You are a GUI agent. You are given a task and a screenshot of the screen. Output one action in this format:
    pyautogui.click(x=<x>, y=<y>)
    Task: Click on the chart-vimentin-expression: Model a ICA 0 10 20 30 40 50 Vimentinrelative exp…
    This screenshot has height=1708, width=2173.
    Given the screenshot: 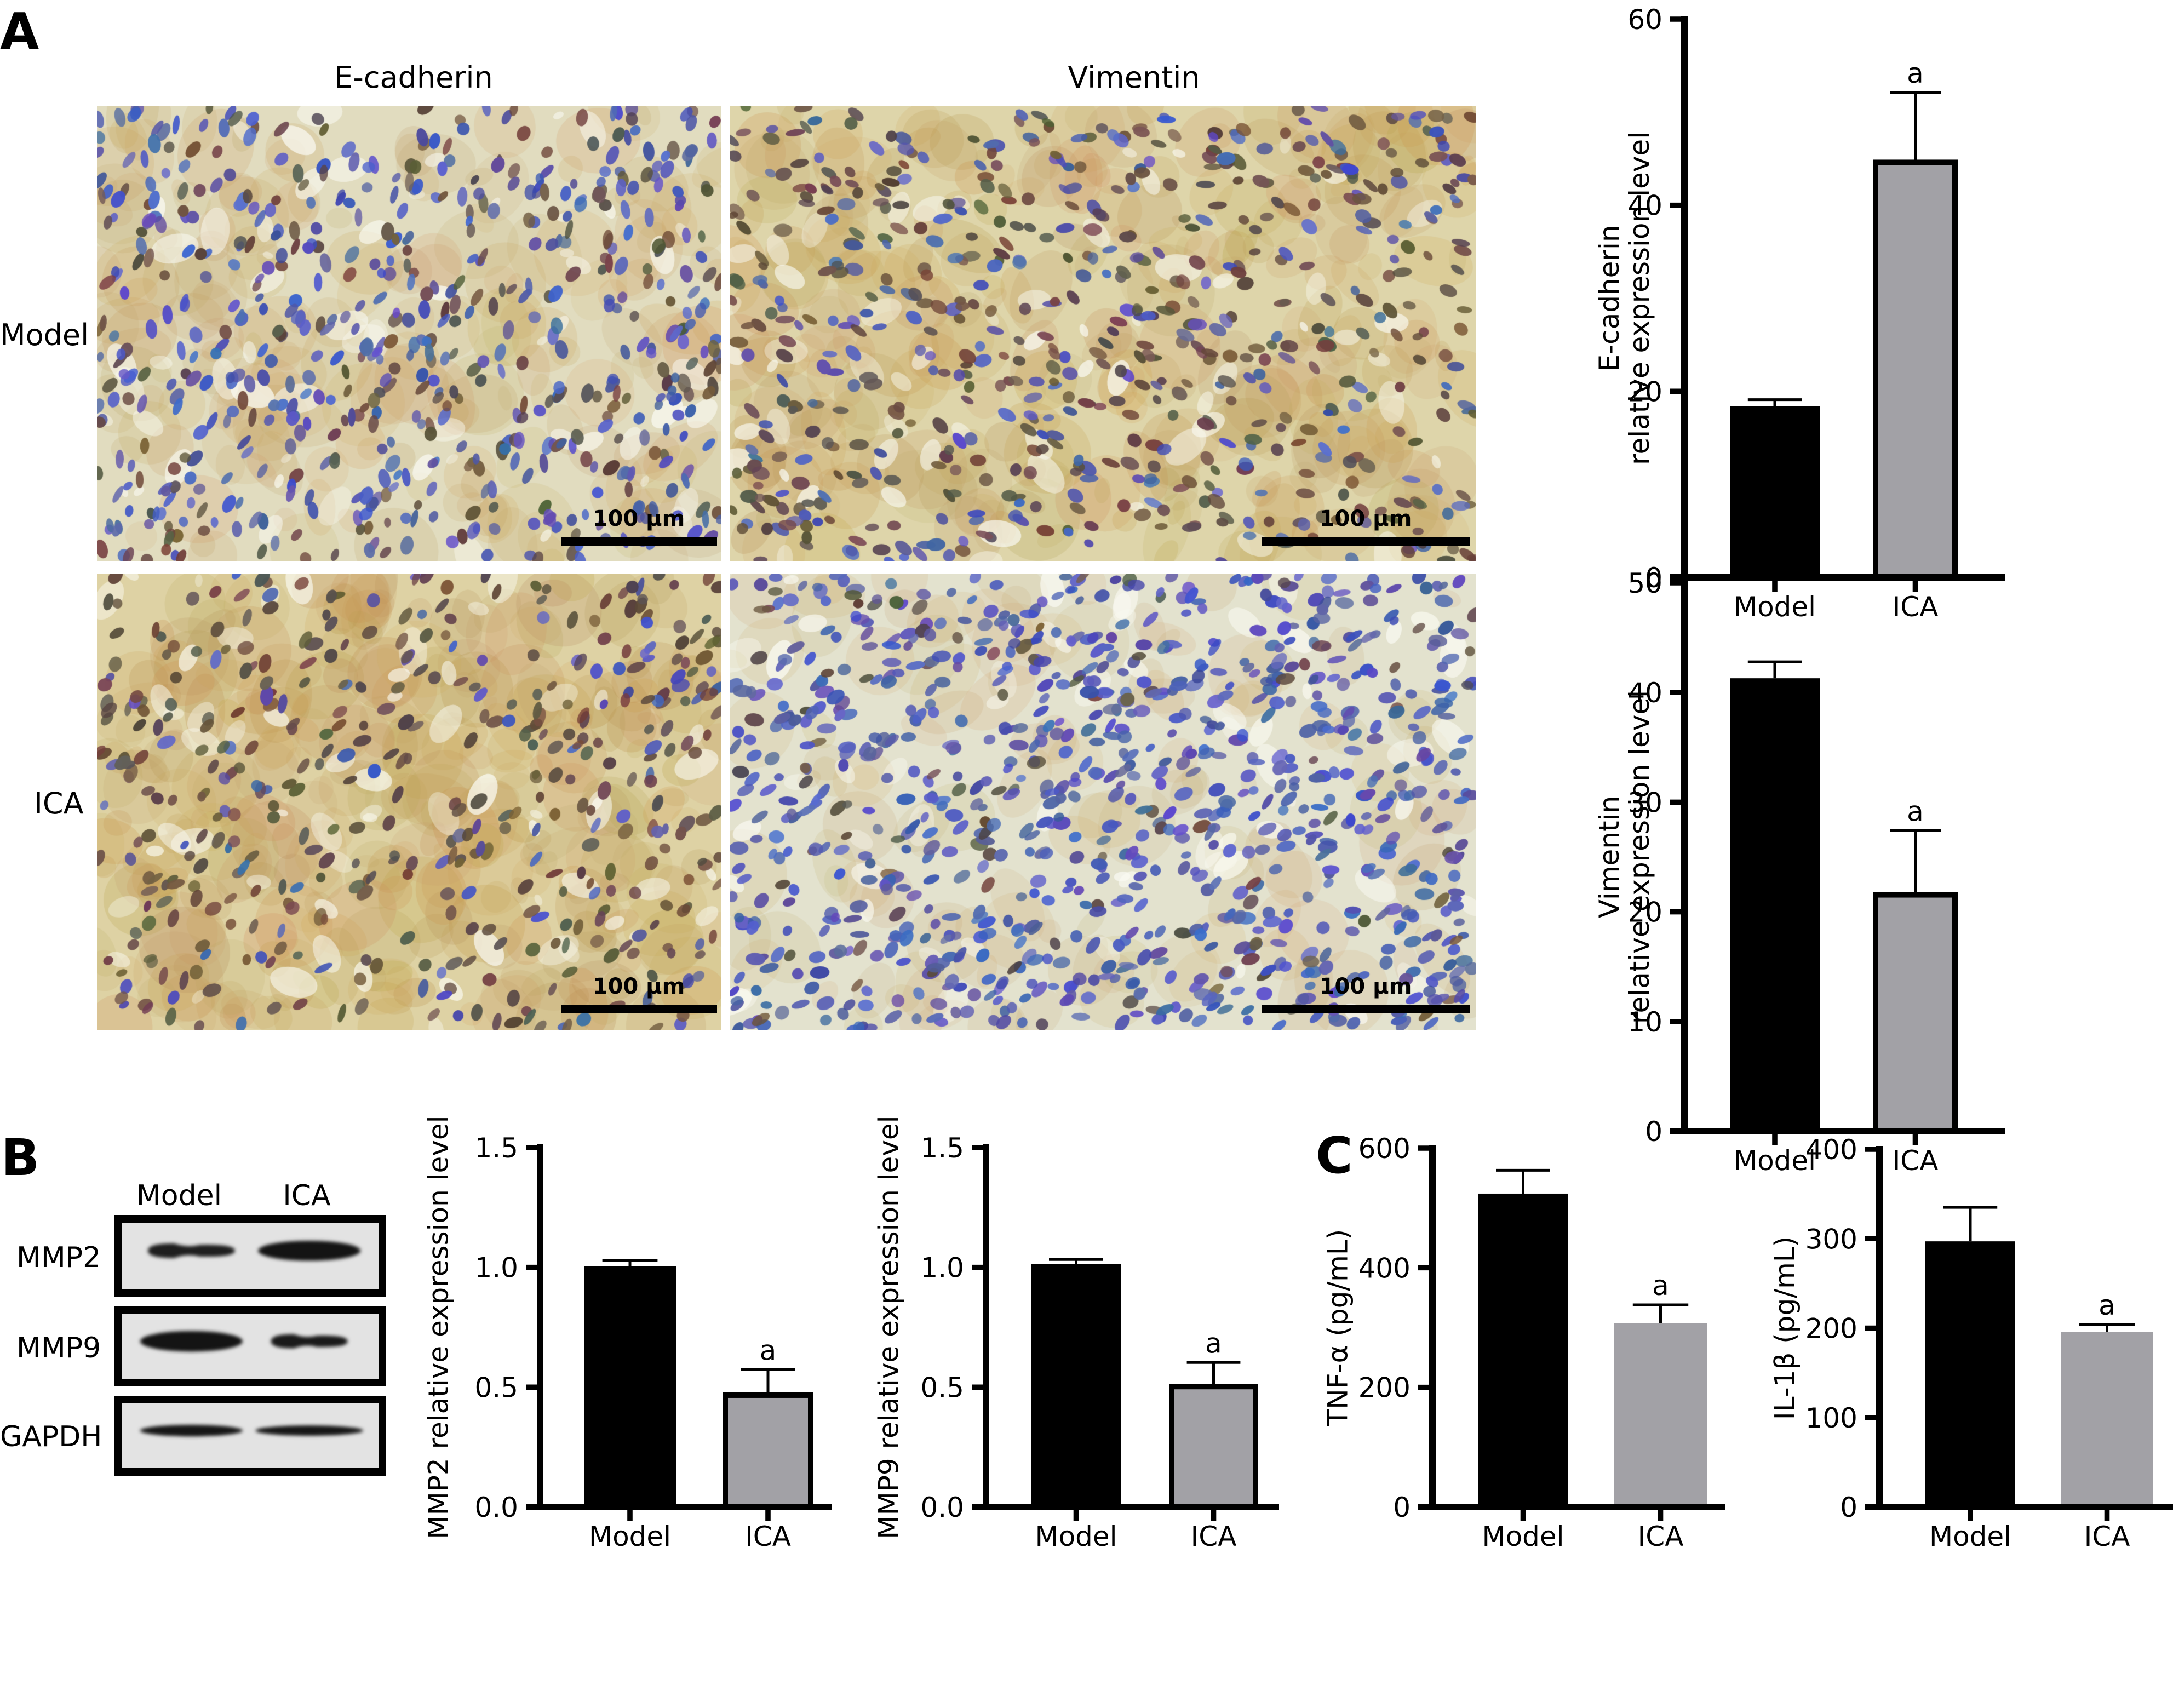 What is the action you would take?
    pyautogui.click(x=1799, y=872)
    